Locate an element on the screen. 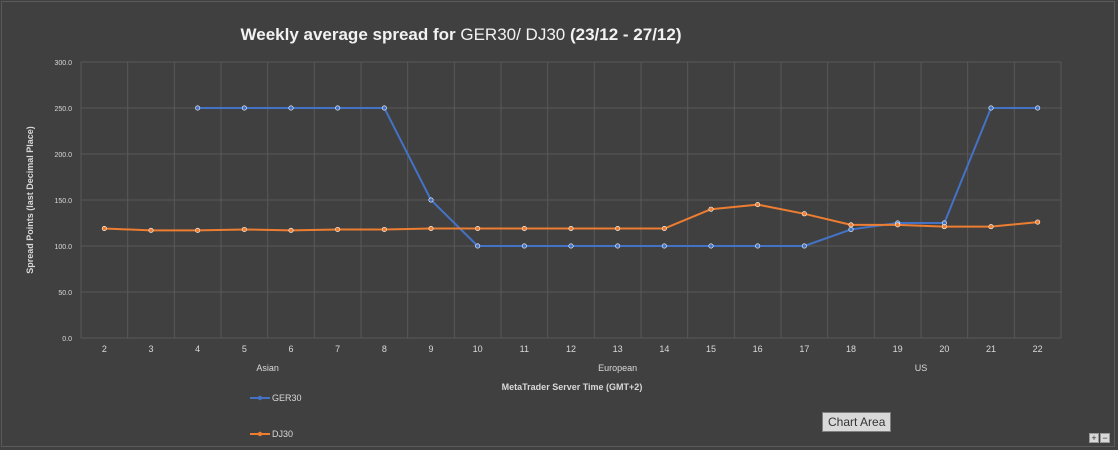 This screenshot has width=1118, height=450. session-label: US is located at coordinates (921, 368).